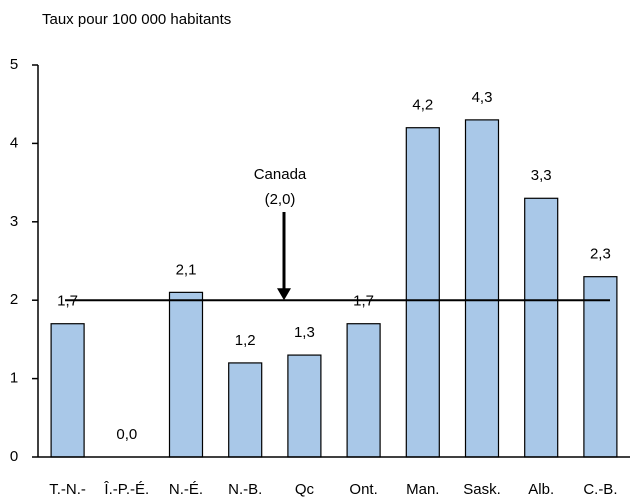 Image resolution: width=640 pixels, height=501 pixels. I want to click on x-tick-label: Qc, so click(305, 489).